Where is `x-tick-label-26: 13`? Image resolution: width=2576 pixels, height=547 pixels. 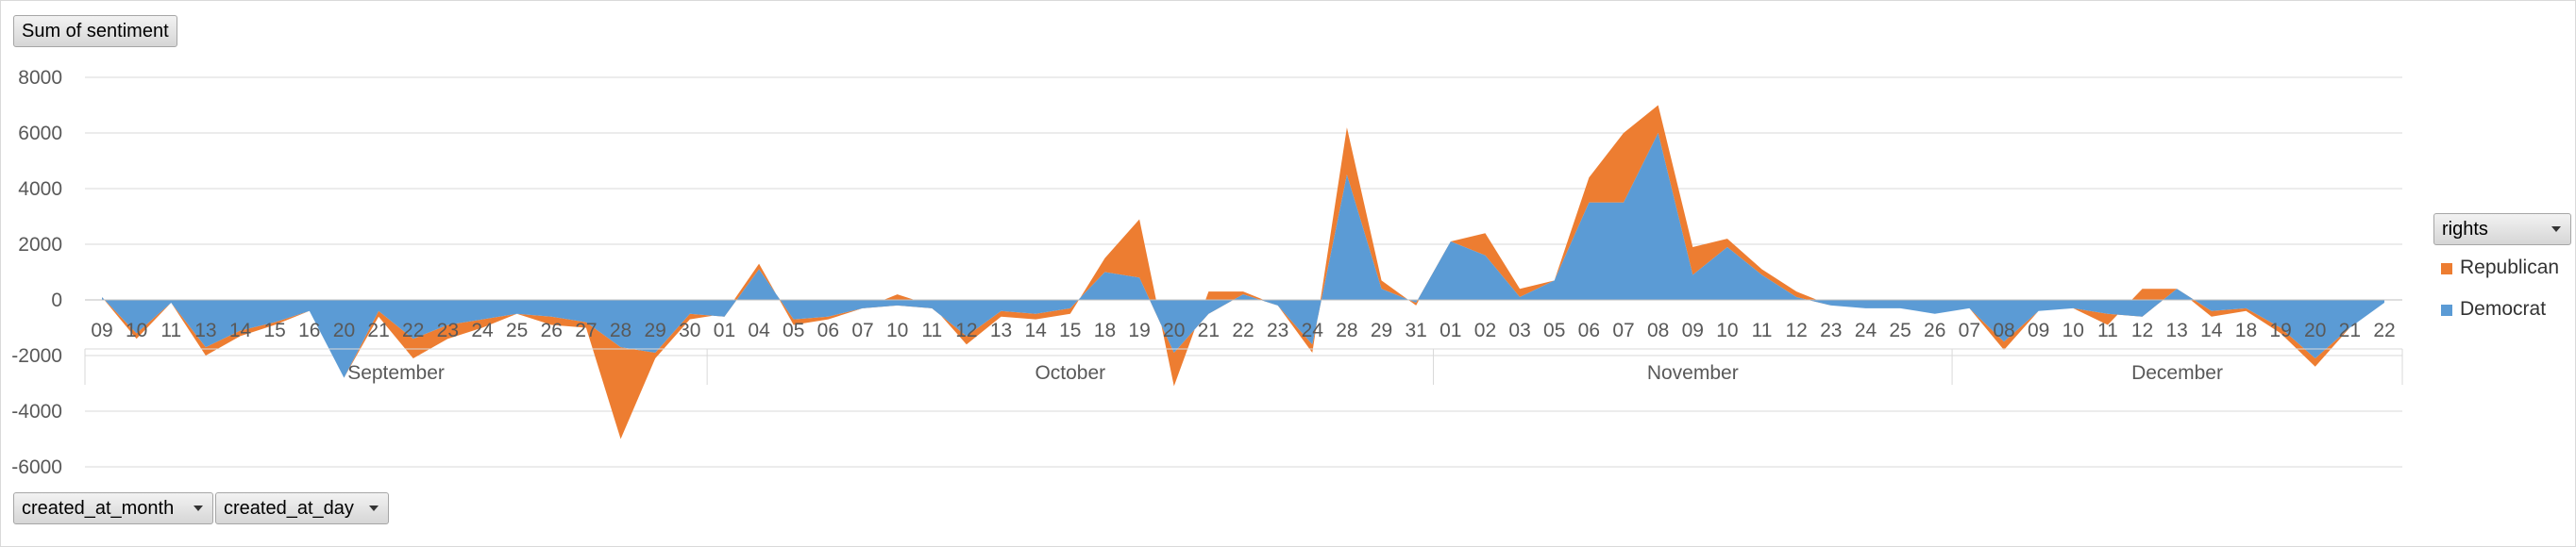
x-tick-label-26: 13 is located at coordinates (1001, 331).